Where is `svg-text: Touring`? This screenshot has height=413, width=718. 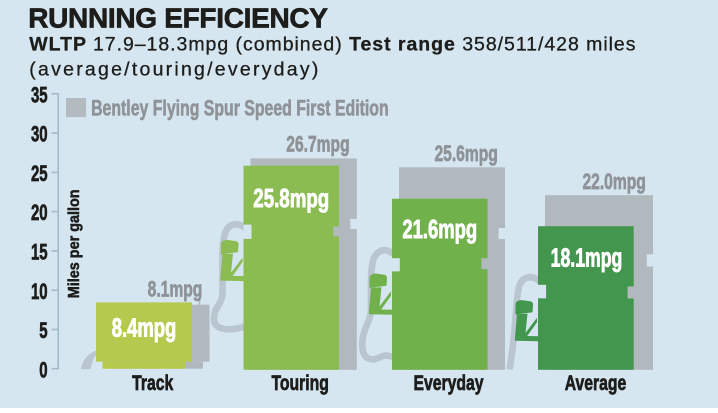 svg-text: Touring is located at coordinates (299, 383).